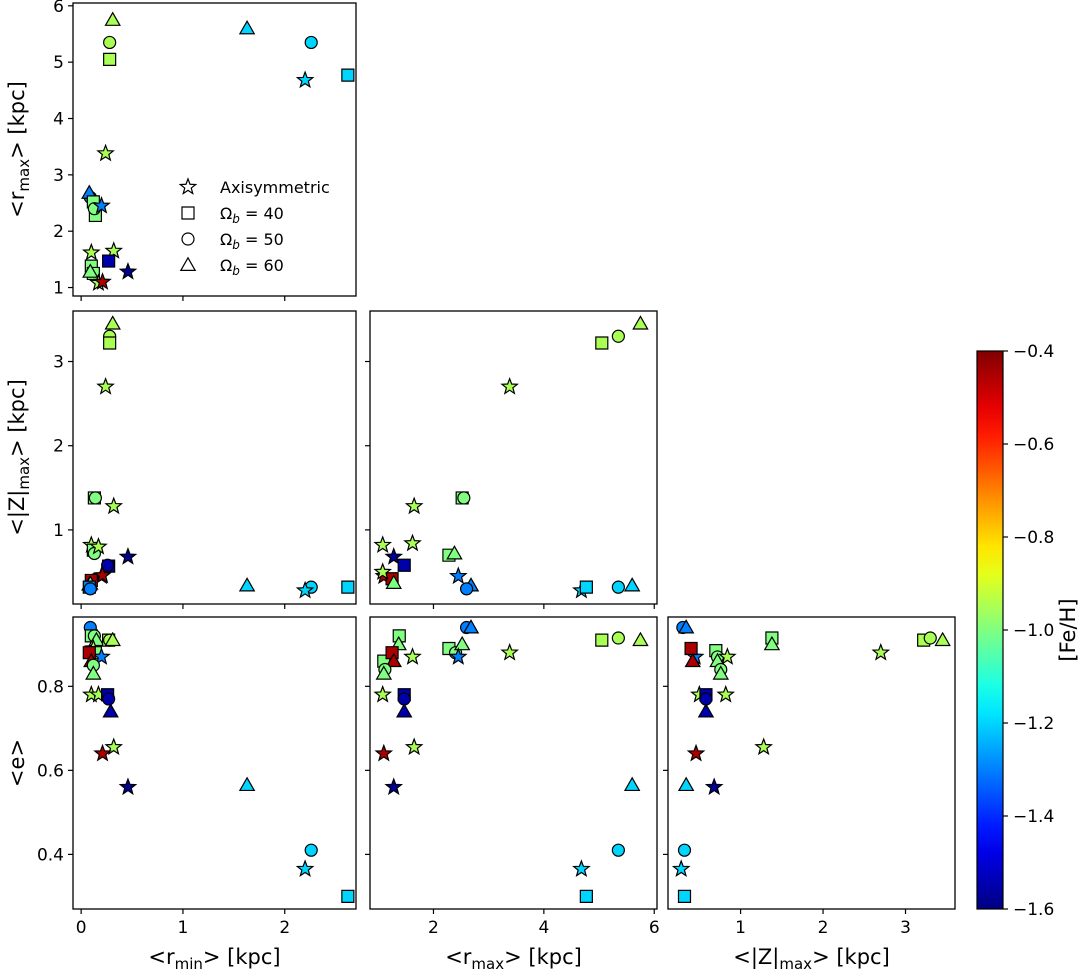  What do you see at coordinates (58, 289) in the screenshot?
I see `y-tick-label: 1` at bounding box center [58, 289].